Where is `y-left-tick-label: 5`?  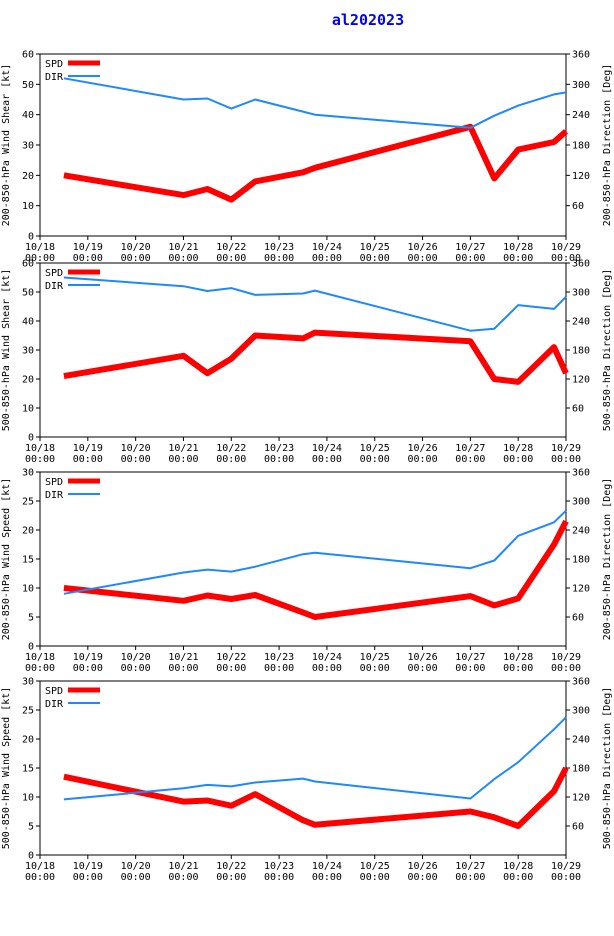 y-left-tick-label: 5 is located at coordinates (31, 827).